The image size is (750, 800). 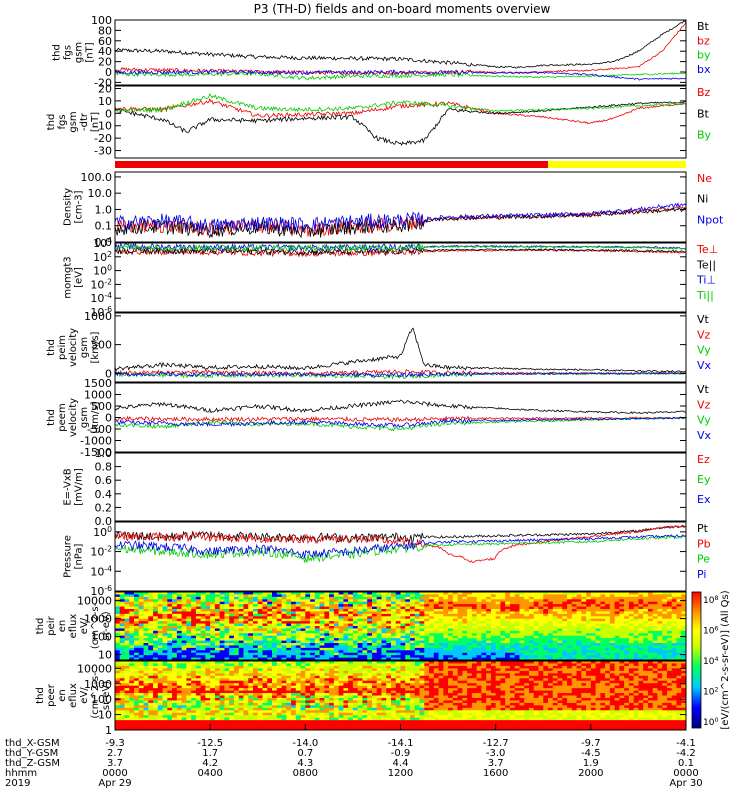 What do you see at coordinates (105, 88) in the screenshot?
I see `y-tick-label: 20` at bounding box center [105, 88].